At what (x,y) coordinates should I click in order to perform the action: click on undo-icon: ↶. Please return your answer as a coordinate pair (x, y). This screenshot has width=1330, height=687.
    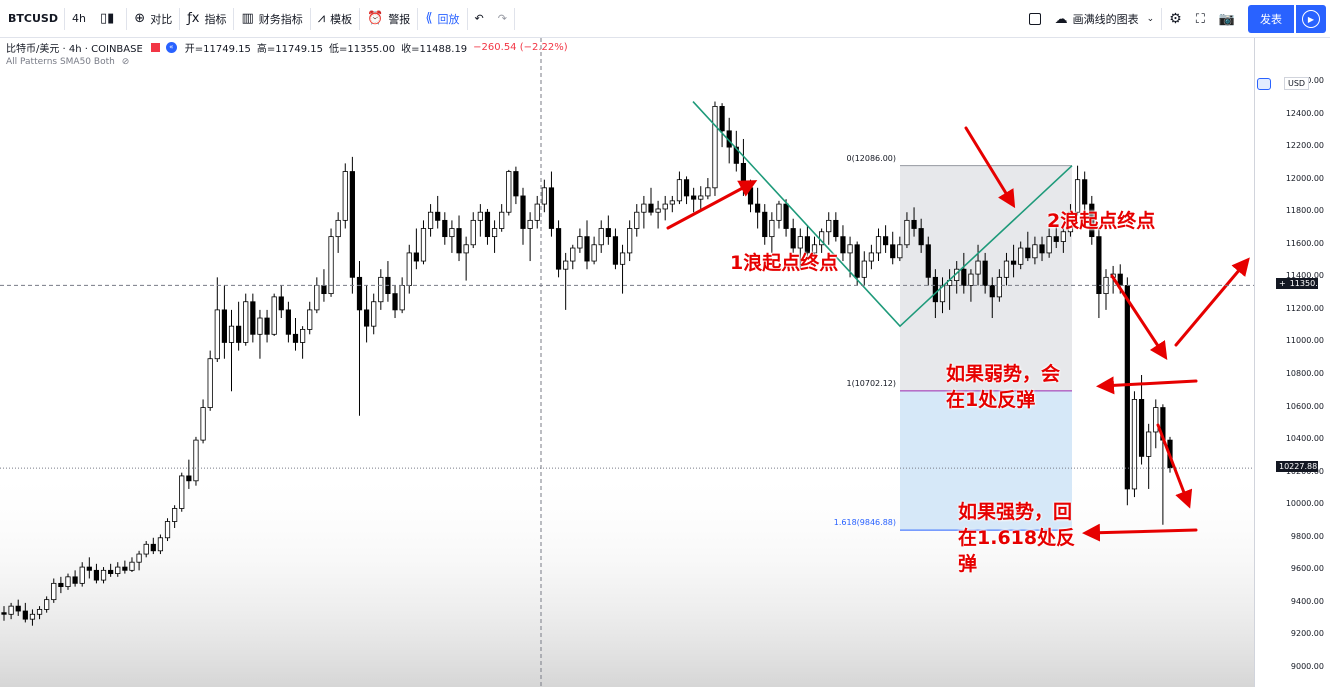
    Looking at the image, I should click on (479, 18).